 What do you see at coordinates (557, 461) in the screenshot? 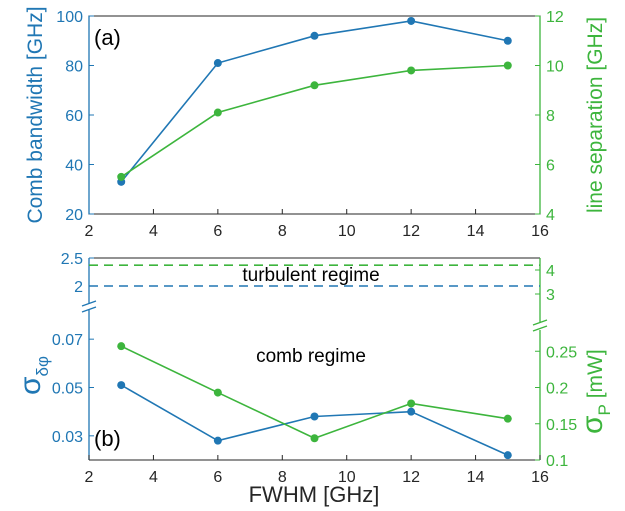
I see `right-tick-label: 0.1` at bounding box center [557, 461].